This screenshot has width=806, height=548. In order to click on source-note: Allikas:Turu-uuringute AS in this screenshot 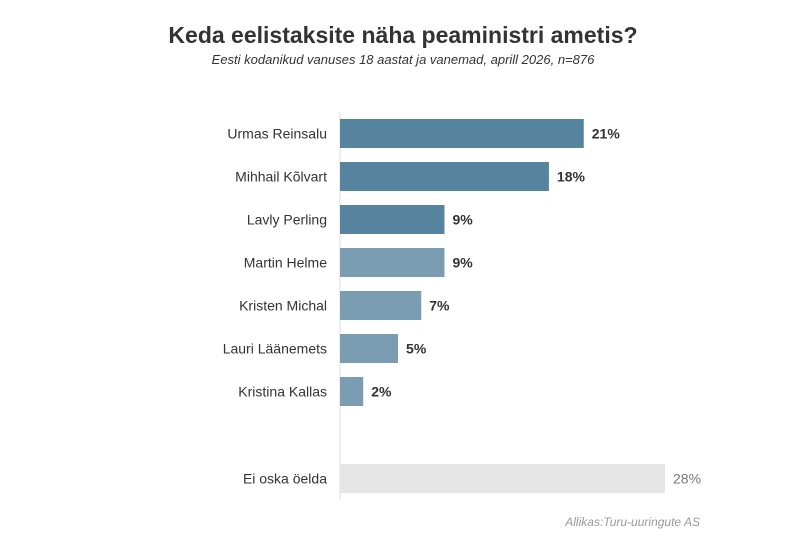, I will do `click(632, 522)`.